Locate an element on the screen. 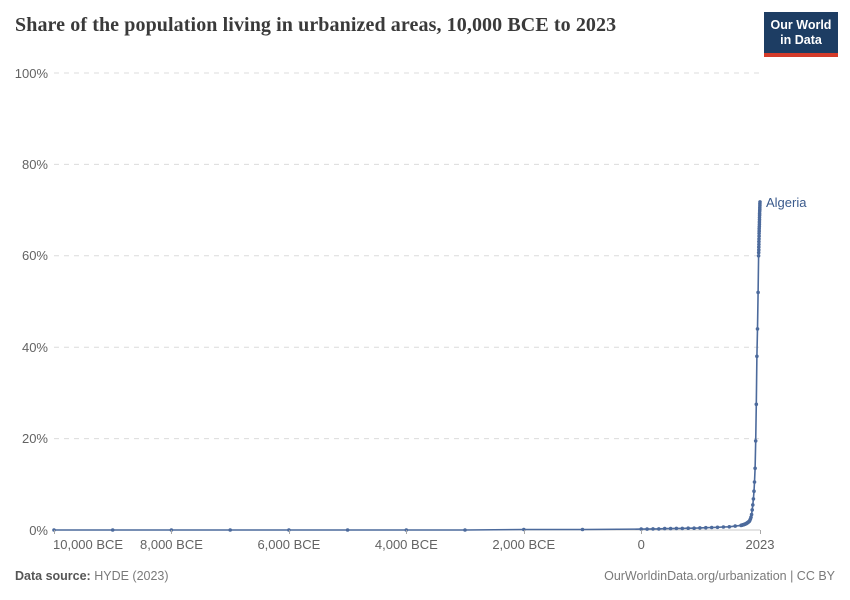 This screenshot has height=600, width=850. x-tick-label: 8,000 BCE is located at coordinates (171, 544).